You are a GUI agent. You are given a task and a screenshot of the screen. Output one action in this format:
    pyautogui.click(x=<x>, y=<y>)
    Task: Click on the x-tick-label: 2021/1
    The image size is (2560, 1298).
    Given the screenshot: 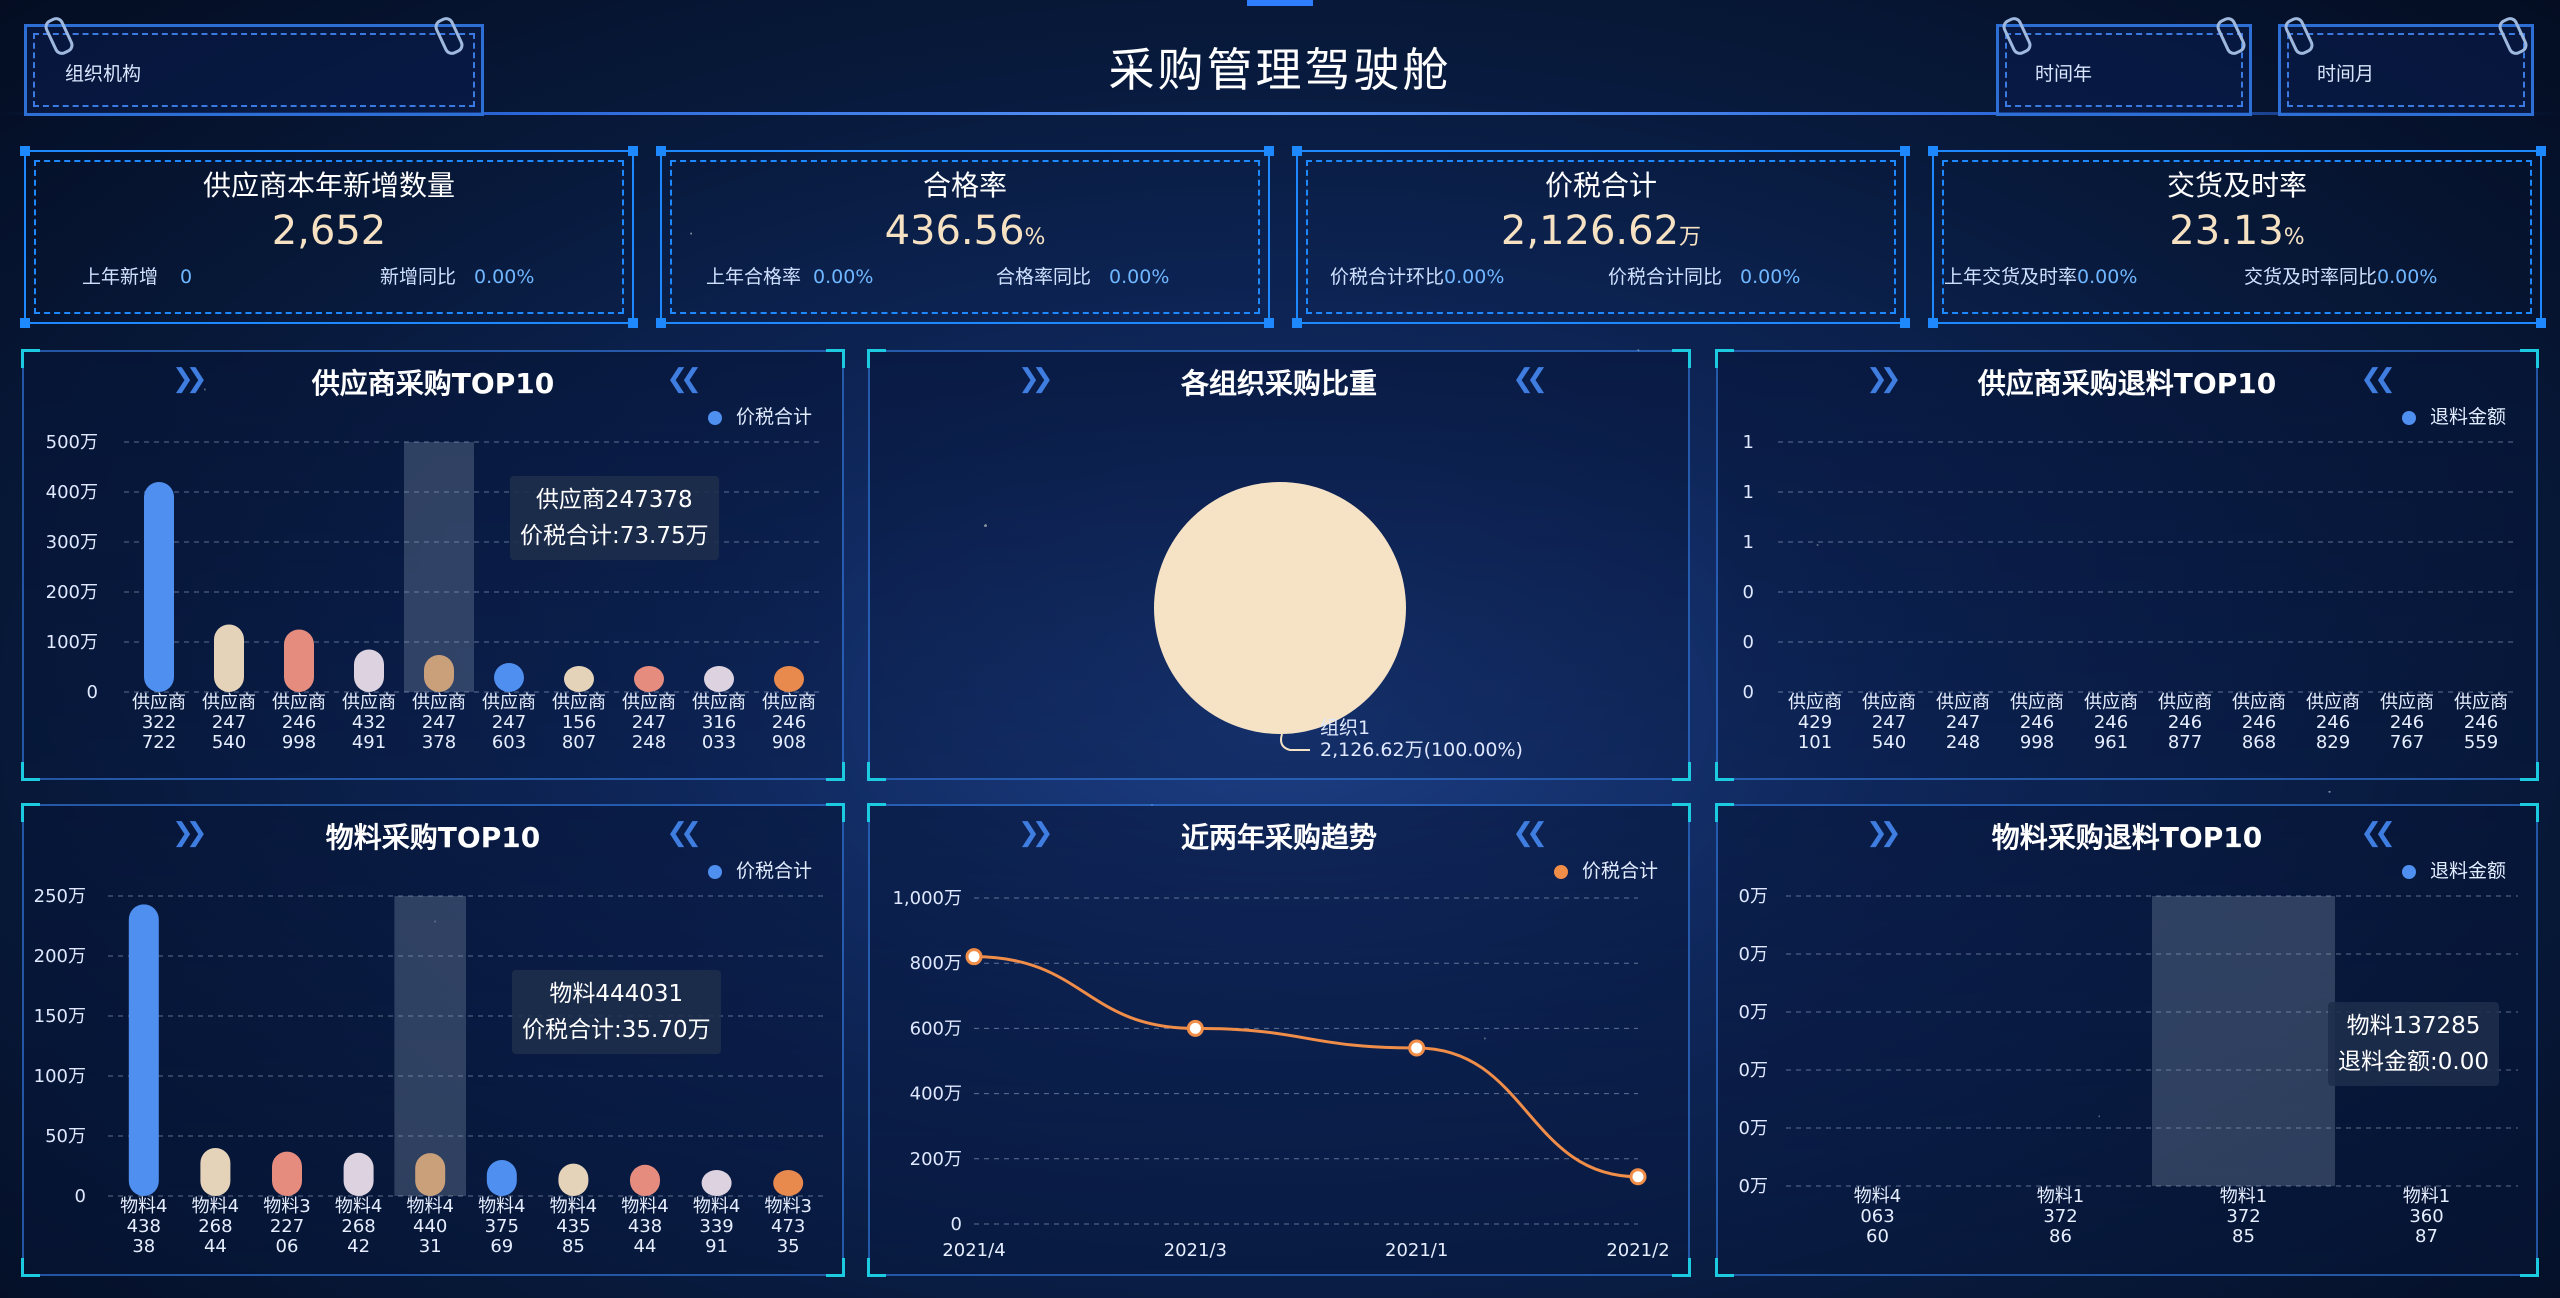 What is the action you would take?
    pyautogui.click(x=1416, y=1250)
    